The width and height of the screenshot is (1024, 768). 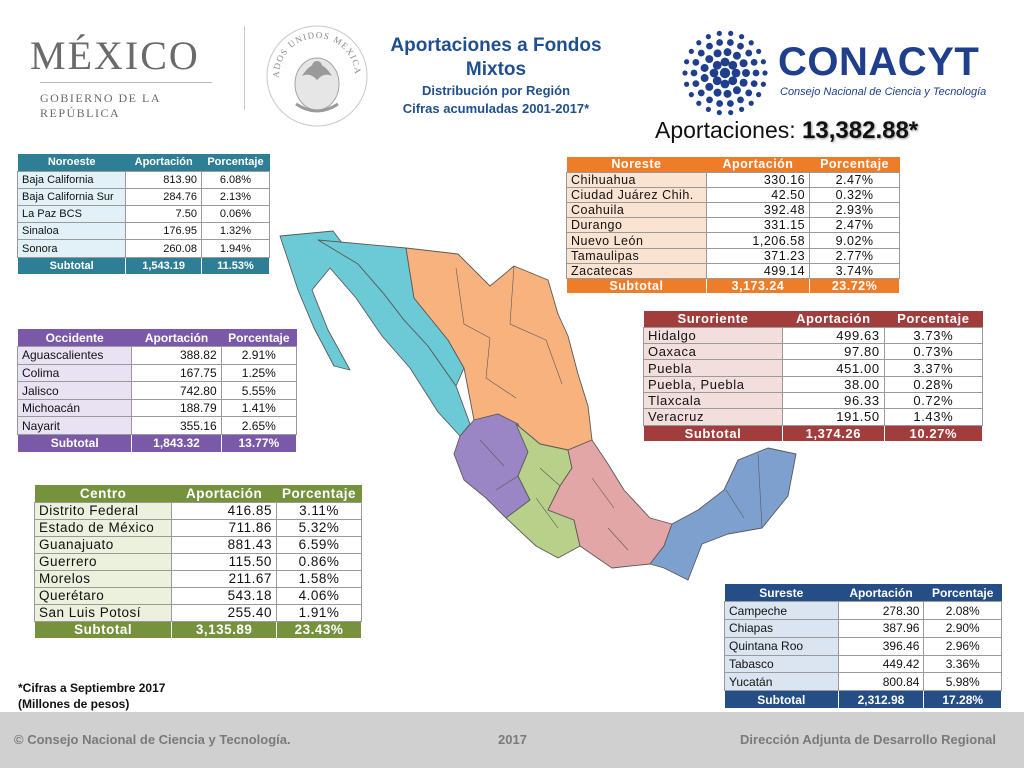 I want to click on footnote-units: (Millones de pesos), so click(x=74, y=703).